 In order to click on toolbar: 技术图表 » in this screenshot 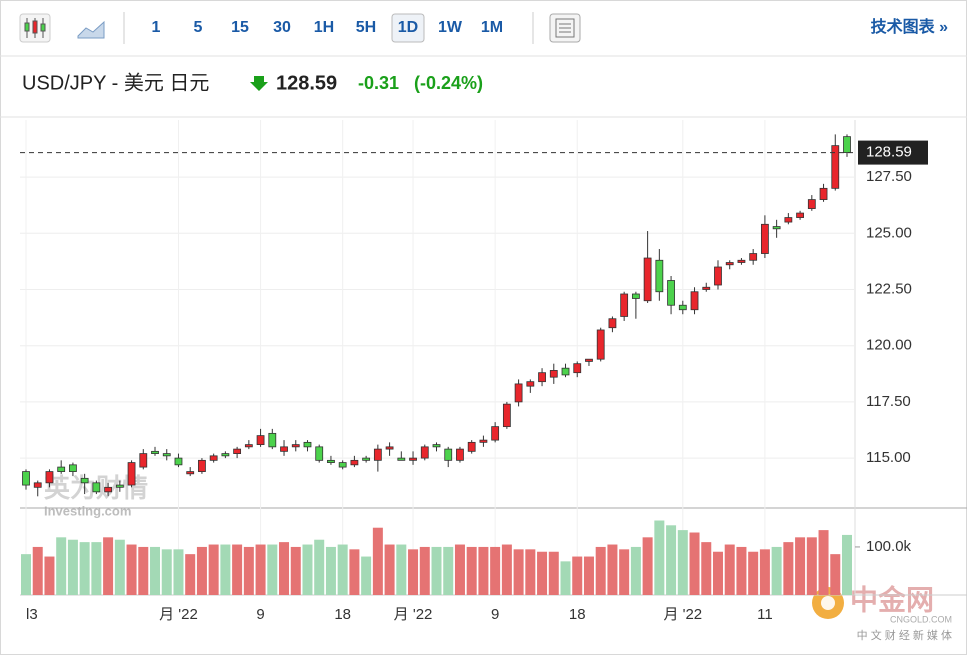, I will do `click(483, 28)`.